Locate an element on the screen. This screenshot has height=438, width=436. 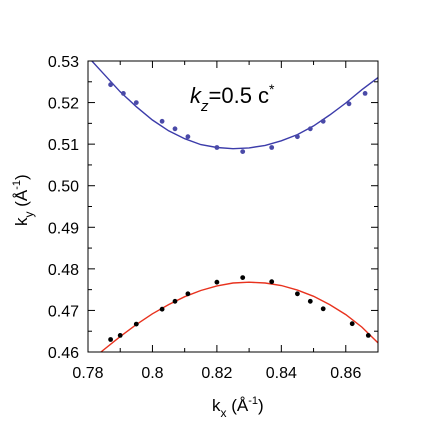
x-axis-label-sub: x is located at coordinates (224, 413).